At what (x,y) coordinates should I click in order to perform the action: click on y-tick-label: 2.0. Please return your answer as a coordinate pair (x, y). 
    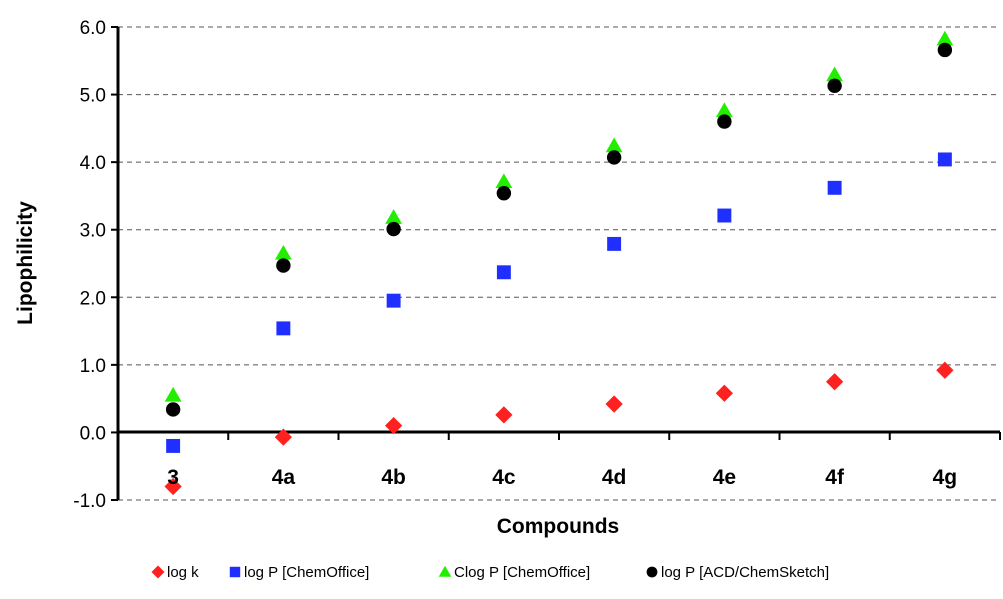
    Looking at the image, I should click on (93, 298).